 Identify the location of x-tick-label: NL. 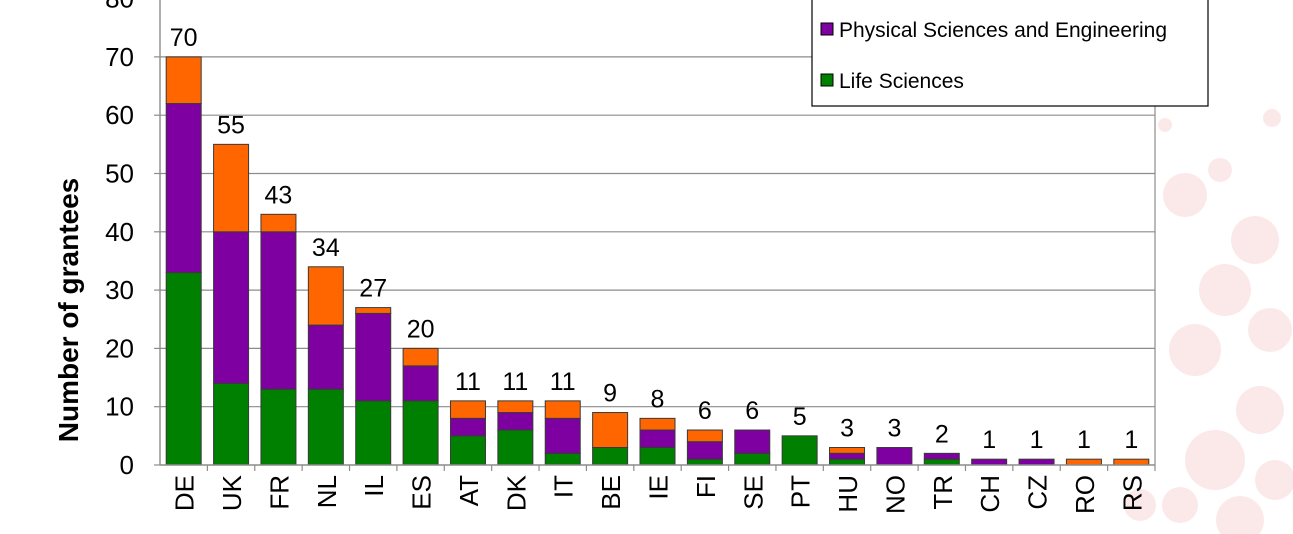
(327, 491).